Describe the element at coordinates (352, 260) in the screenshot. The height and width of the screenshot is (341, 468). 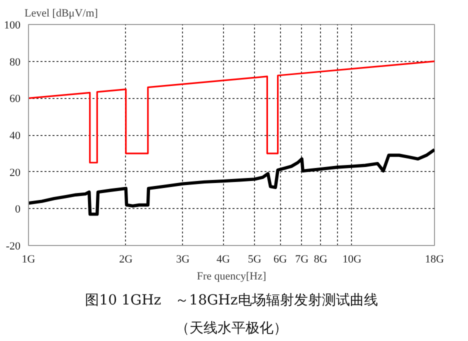
I see `x-tick-label: 10G` at that location.